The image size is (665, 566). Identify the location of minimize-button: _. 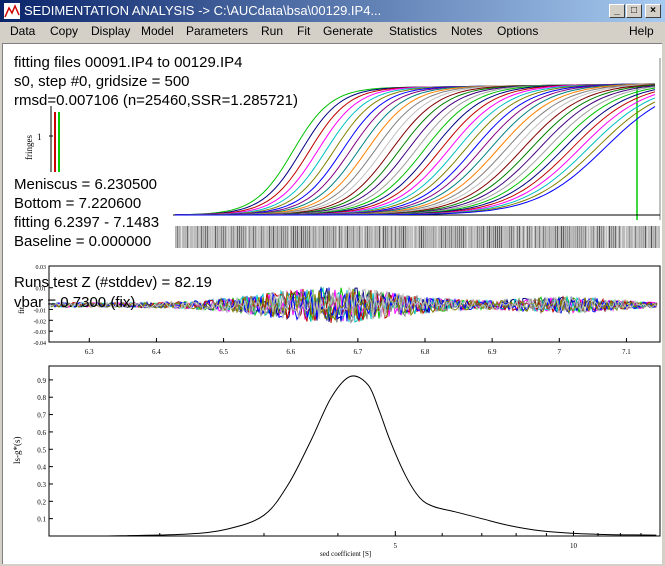
(617, 11).